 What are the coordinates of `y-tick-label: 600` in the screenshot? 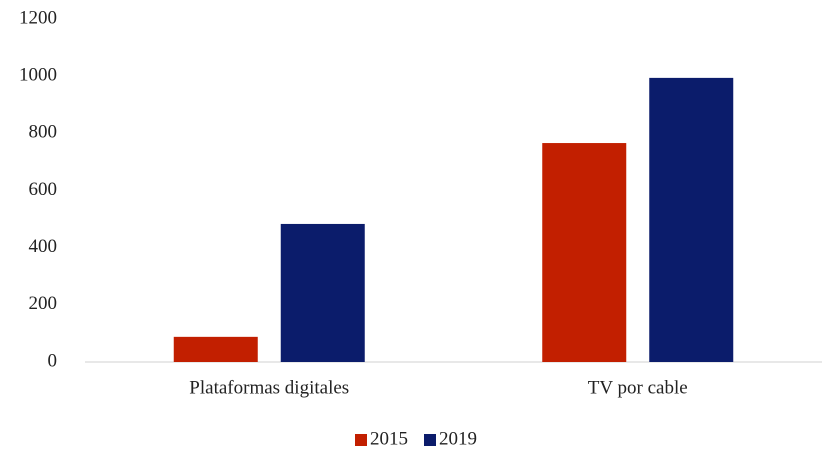 It's located at (43, 189).